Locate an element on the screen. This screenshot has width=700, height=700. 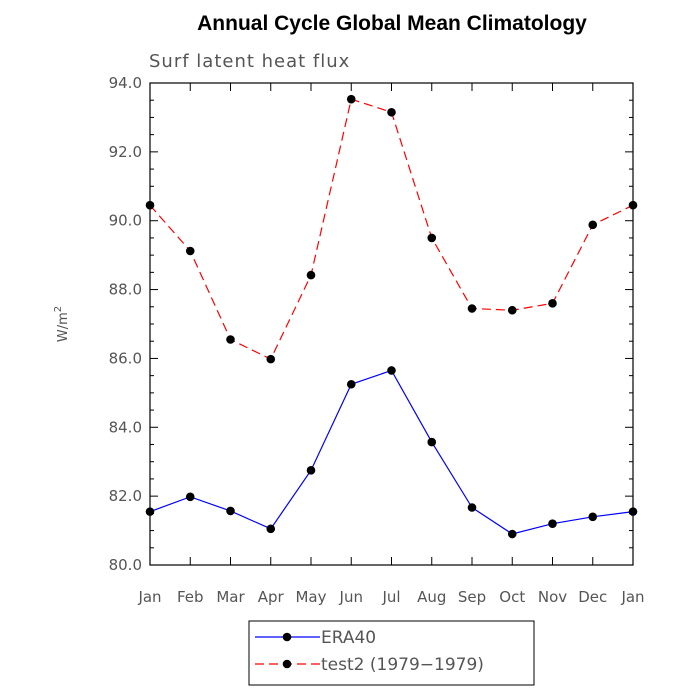
chart-subtitle: Surf latent heat flux is located at coordinates (249, 61).